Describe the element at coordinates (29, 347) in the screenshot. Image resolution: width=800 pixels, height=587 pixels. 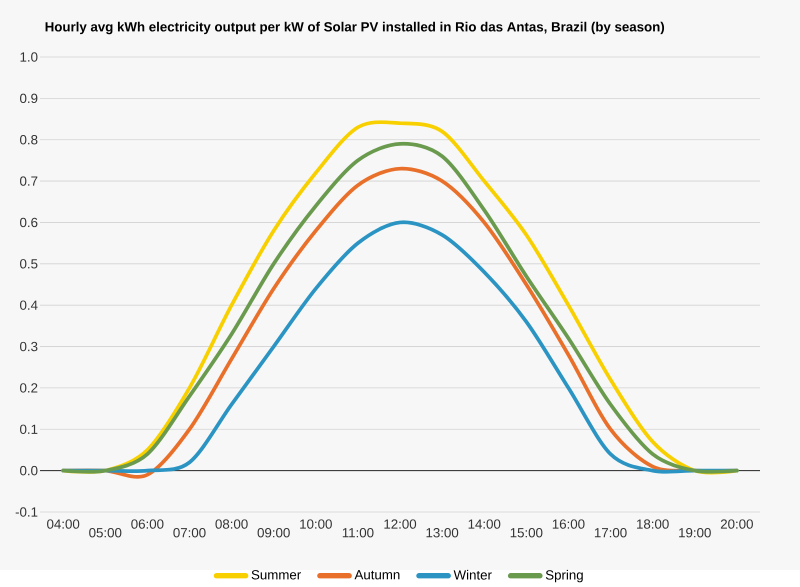
I see `y-tick-label: 0.3` at that location.